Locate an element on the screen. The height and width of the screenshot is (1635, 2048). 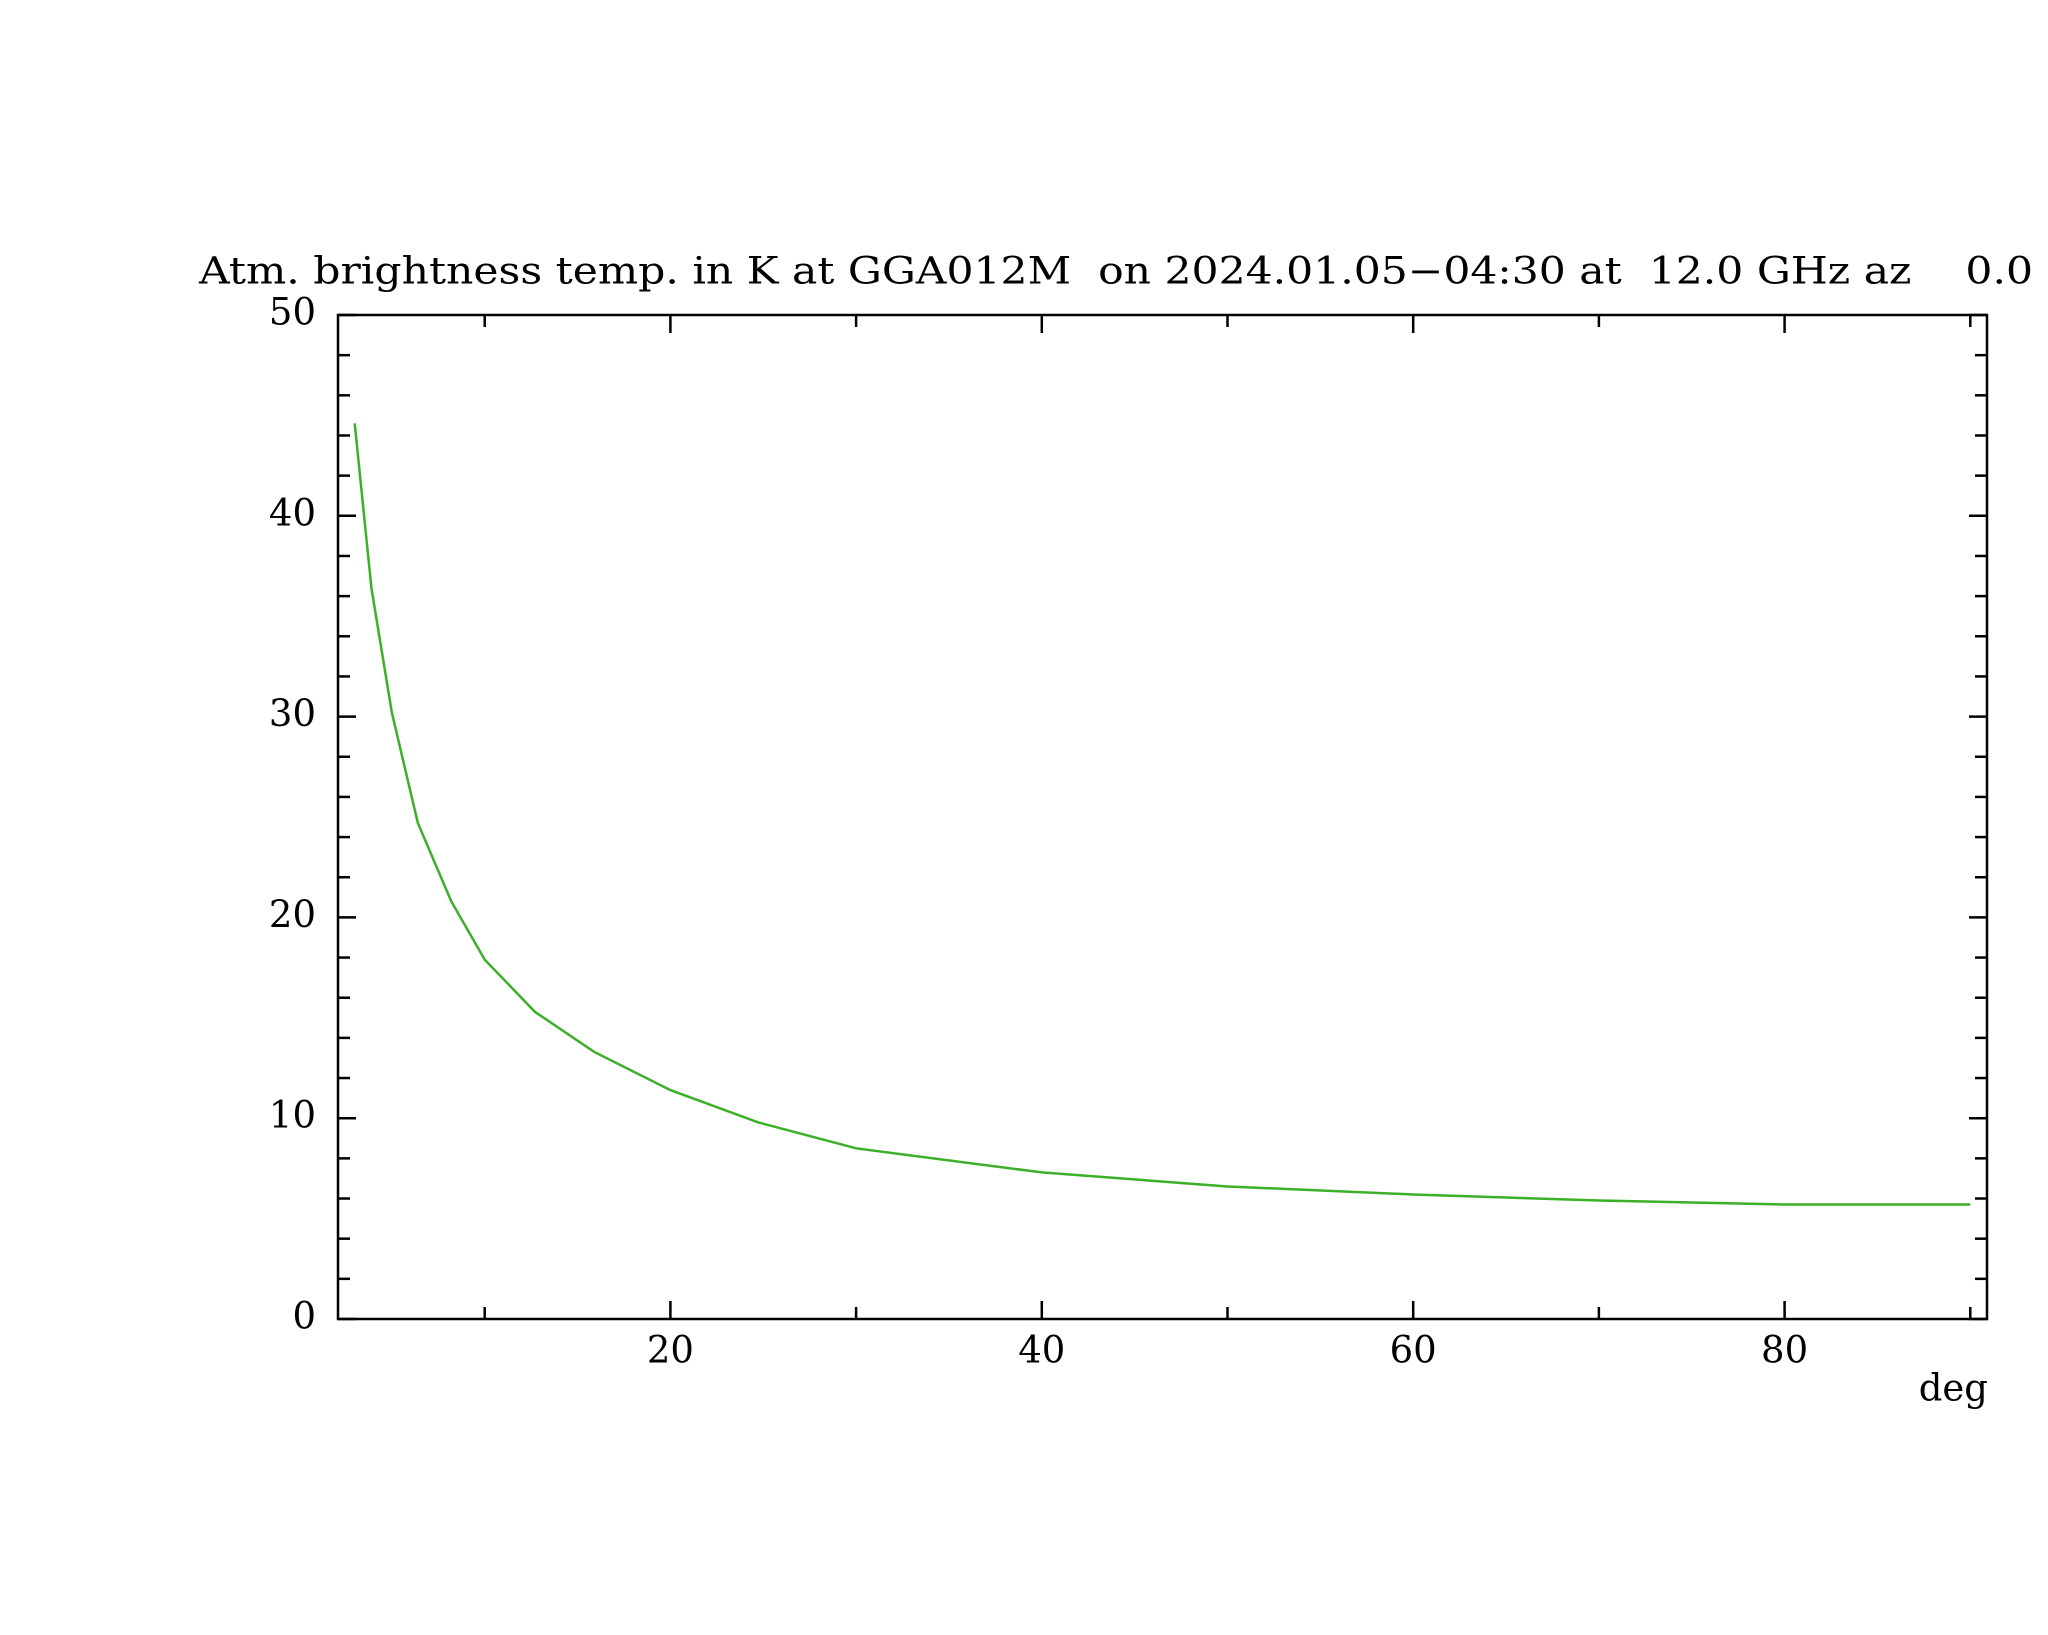
x-tick-label: 80 is located at coordinates (1784, 1350).